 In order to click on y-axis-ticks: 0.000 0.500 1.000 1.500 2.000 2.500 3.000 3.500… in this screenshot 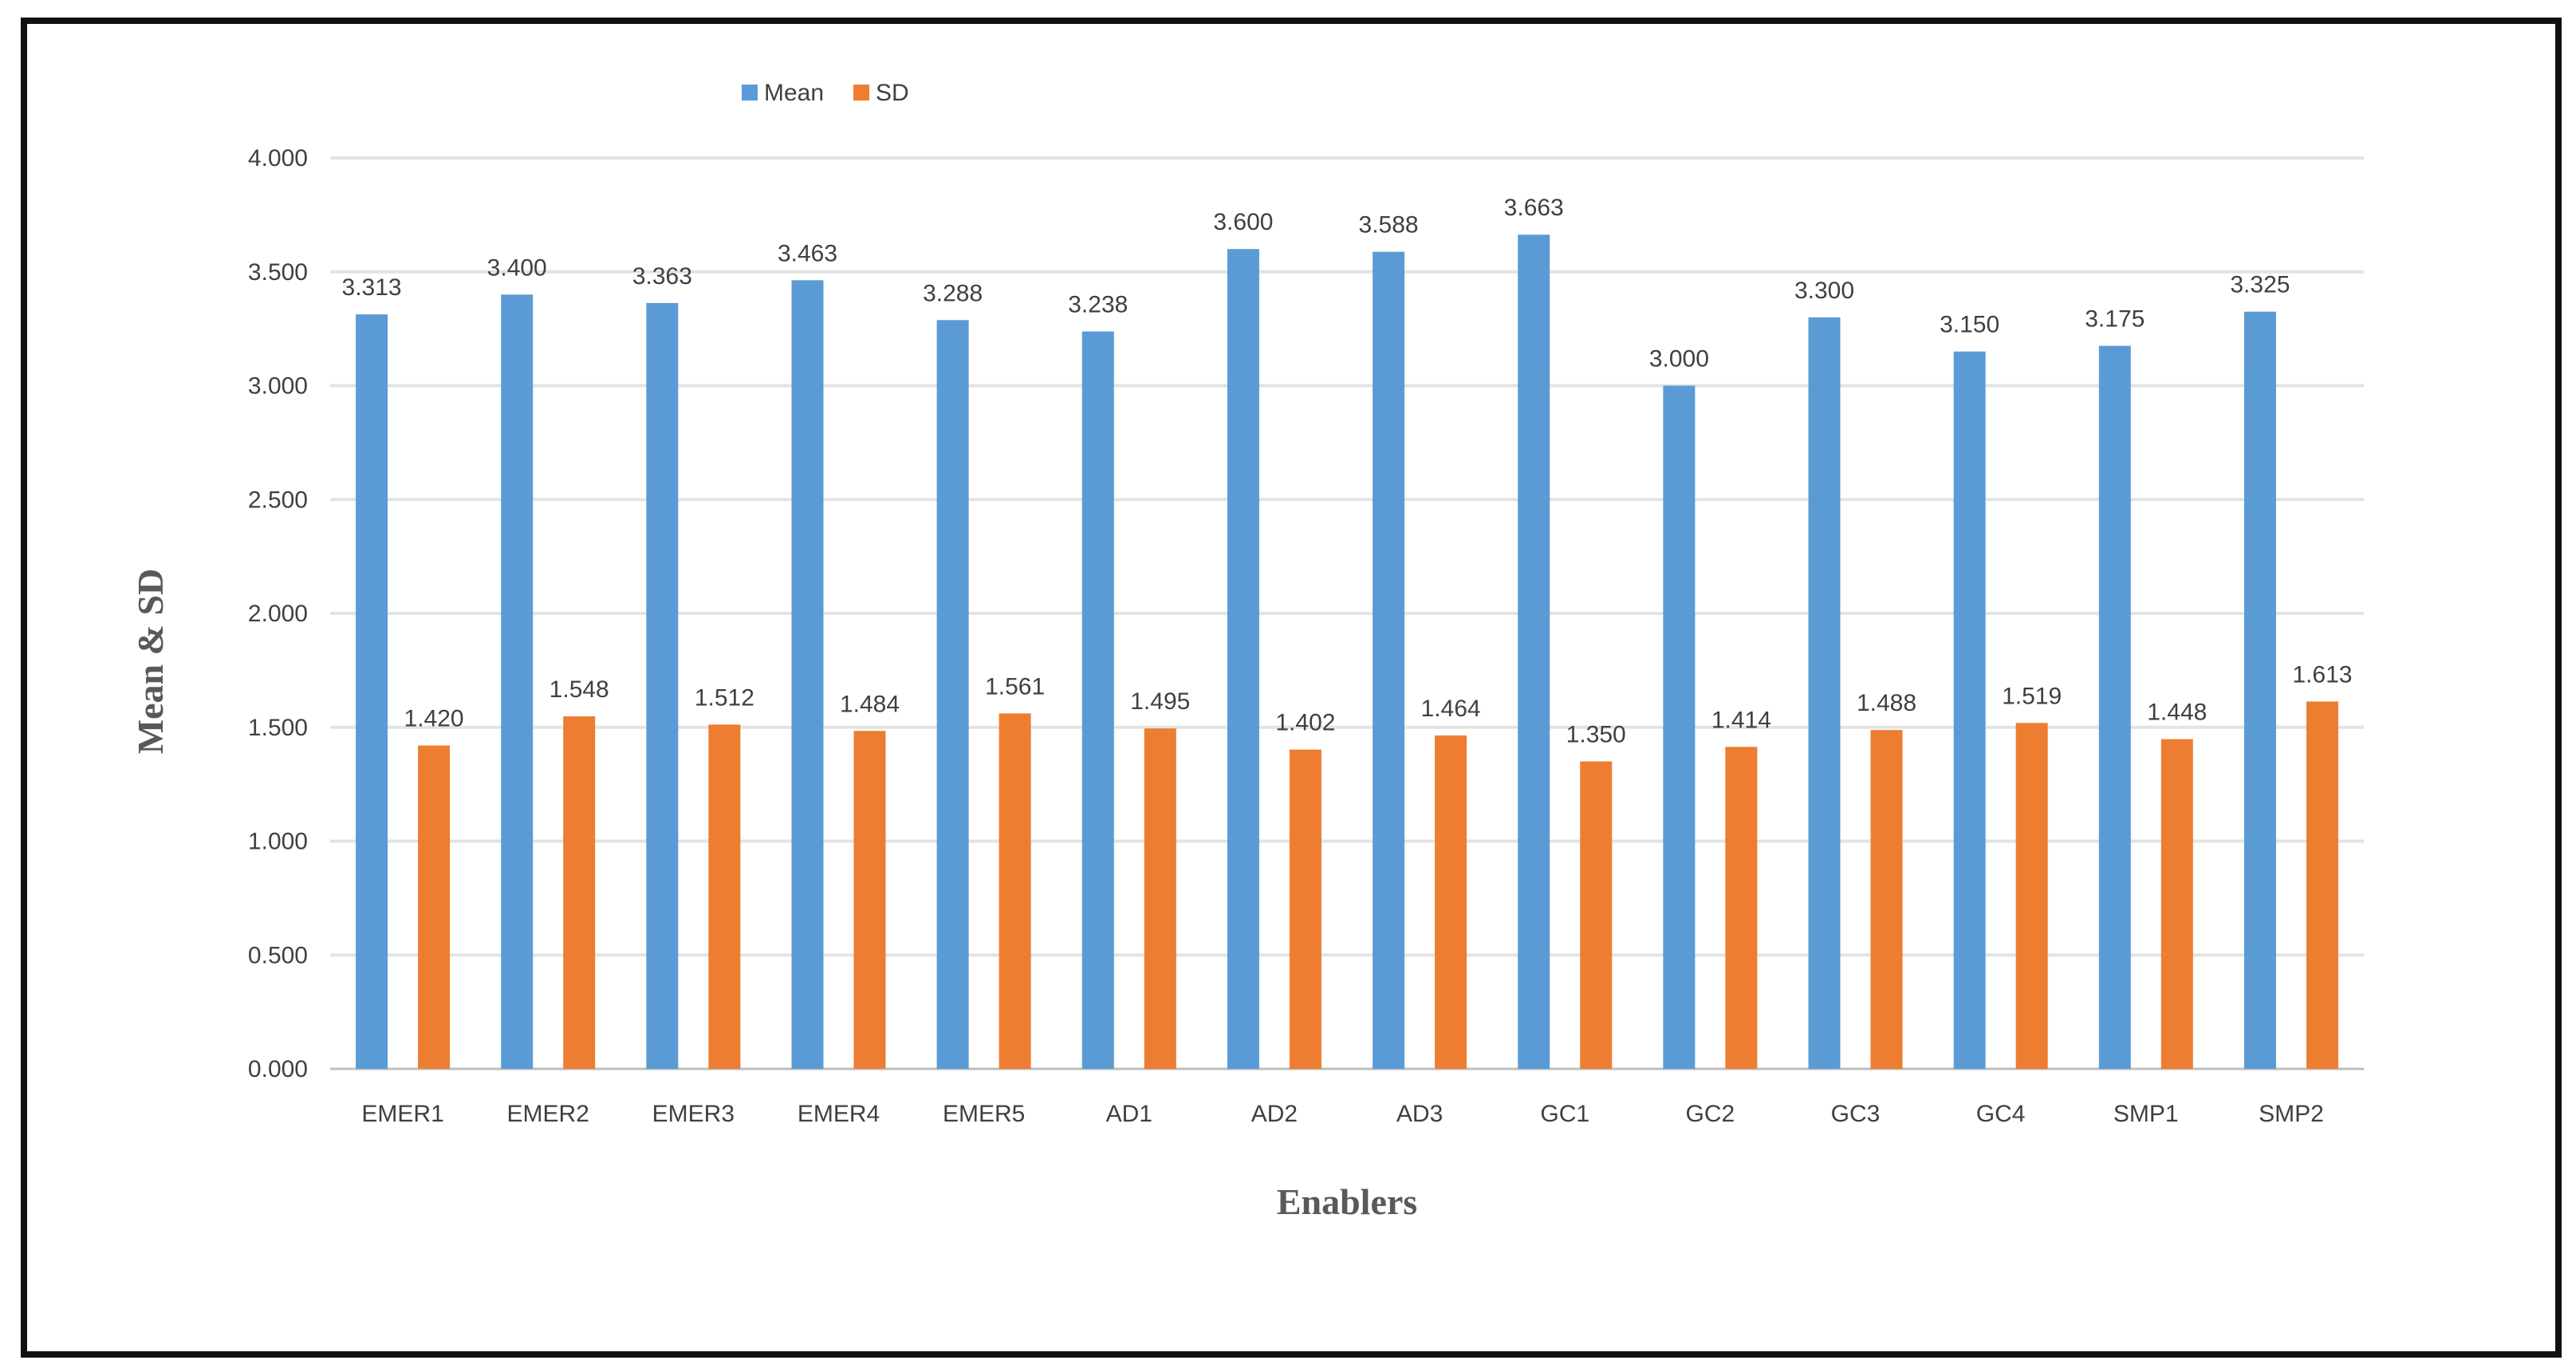, I will do `click(278, 613)`.